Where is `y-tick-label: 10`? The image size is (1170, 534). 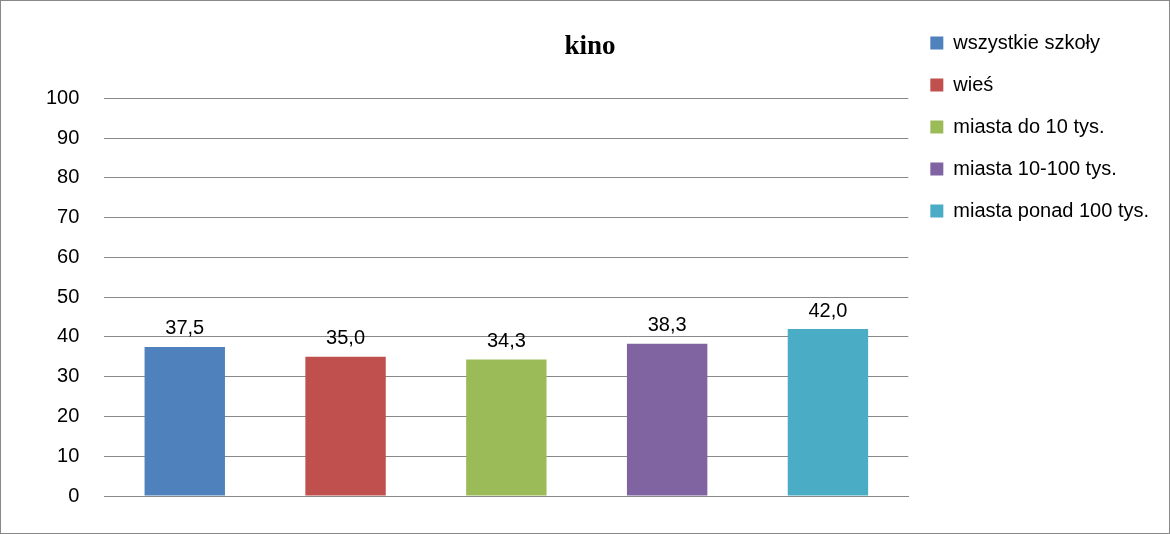 y-tick-label: 10 is located at coordinates (68, 454).